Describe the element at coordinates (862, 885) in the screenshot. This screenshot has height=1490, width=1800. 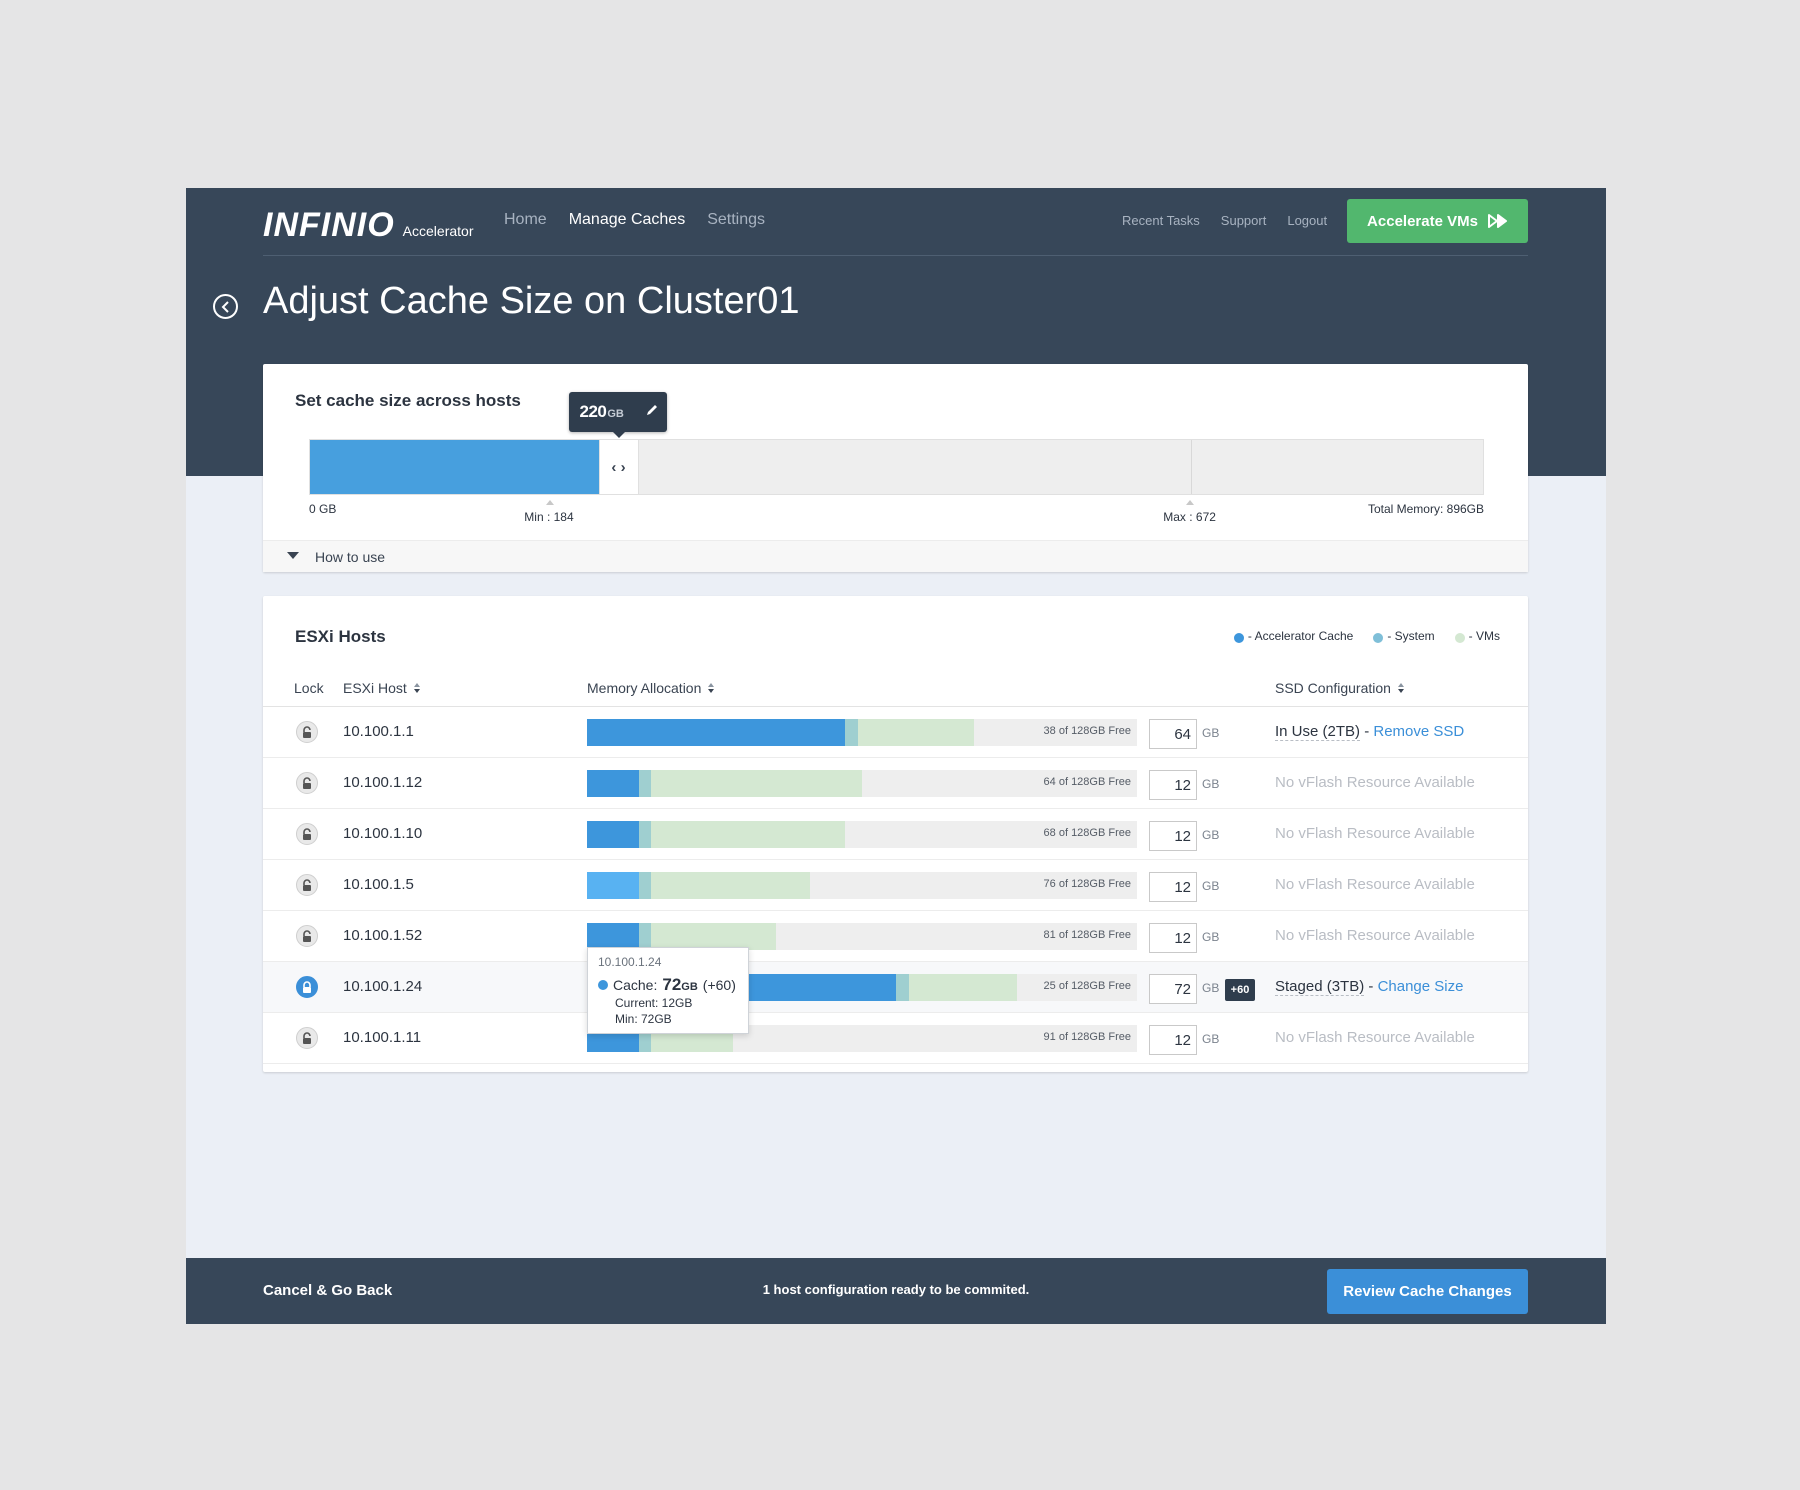
I see `memory-allocation-bar: 76 of 128GB Free` at that location.